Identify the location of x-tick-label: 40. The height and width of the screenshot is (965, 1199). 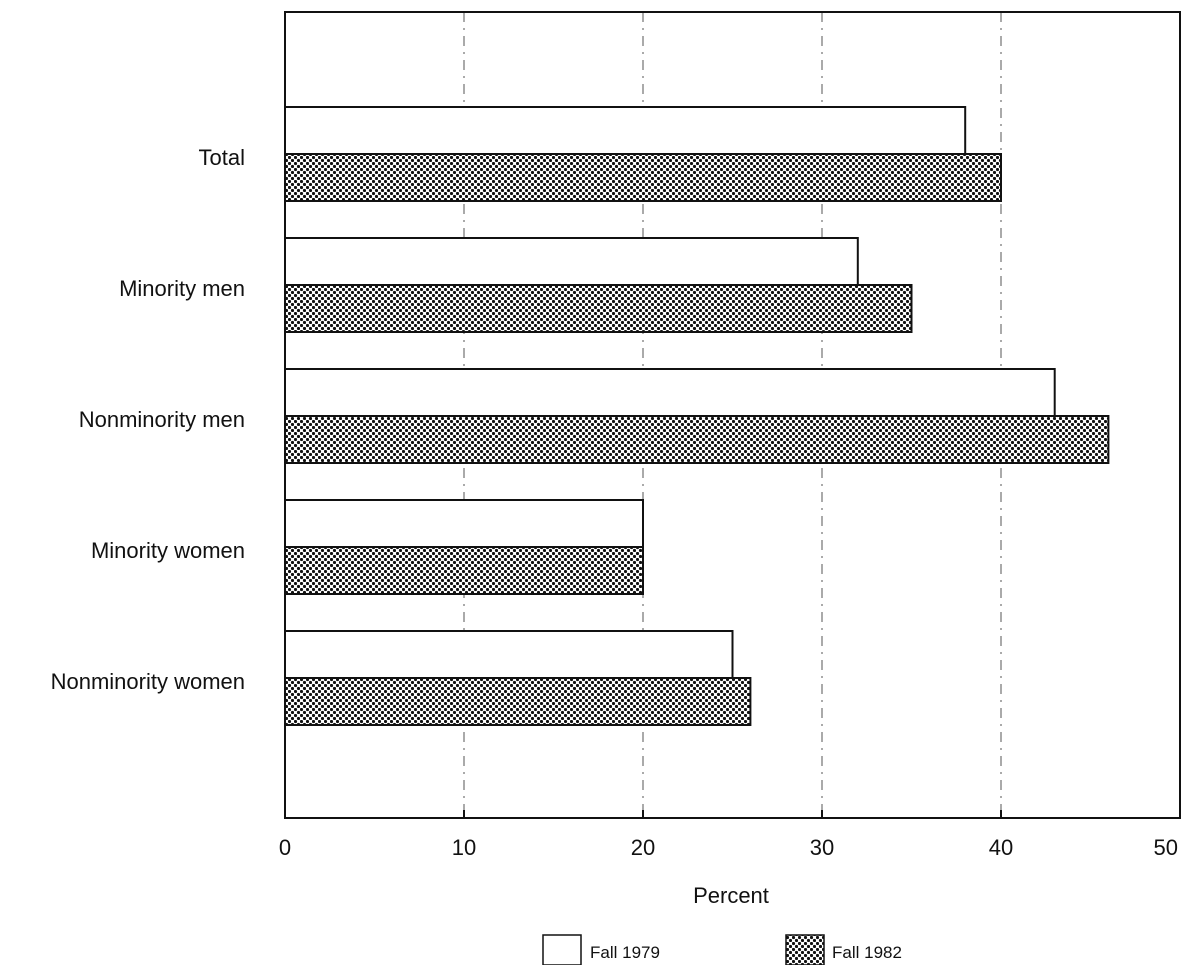
(1001, 847).